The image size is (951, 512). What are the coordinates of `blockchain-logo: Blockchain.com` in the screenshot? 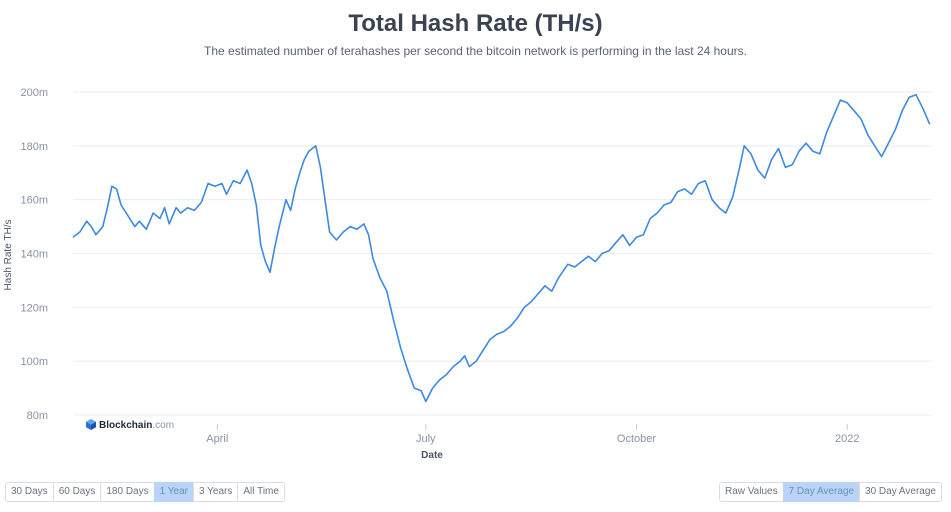 It's located at (130, 425).